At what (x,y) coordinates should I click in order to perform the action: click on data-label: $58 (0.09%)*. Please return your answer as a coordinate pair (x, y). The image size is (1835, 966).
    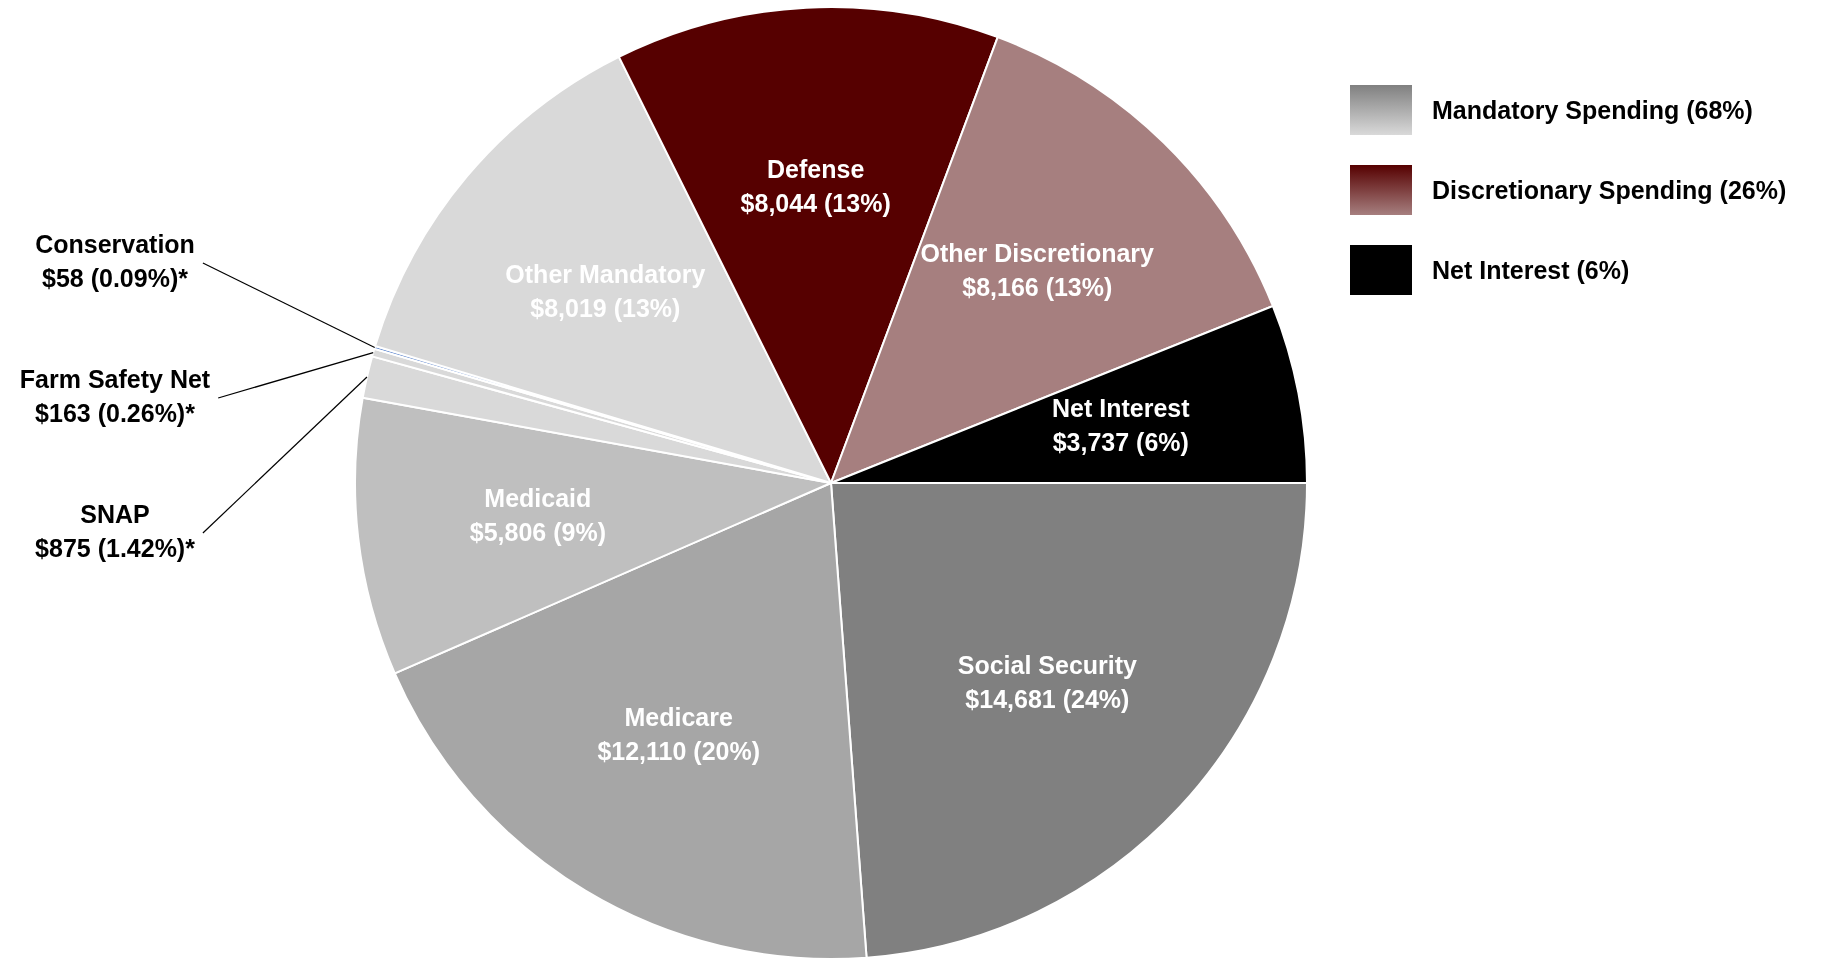
    Looking at the image, I should click on (115, 277).